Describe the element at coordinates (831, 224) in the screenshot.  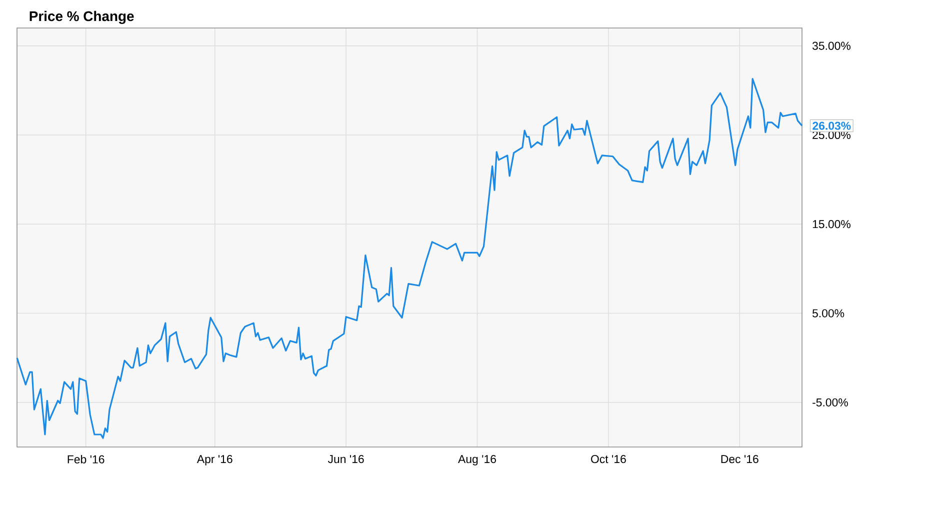
I see `y-tick-label: 15.00%` at that location.